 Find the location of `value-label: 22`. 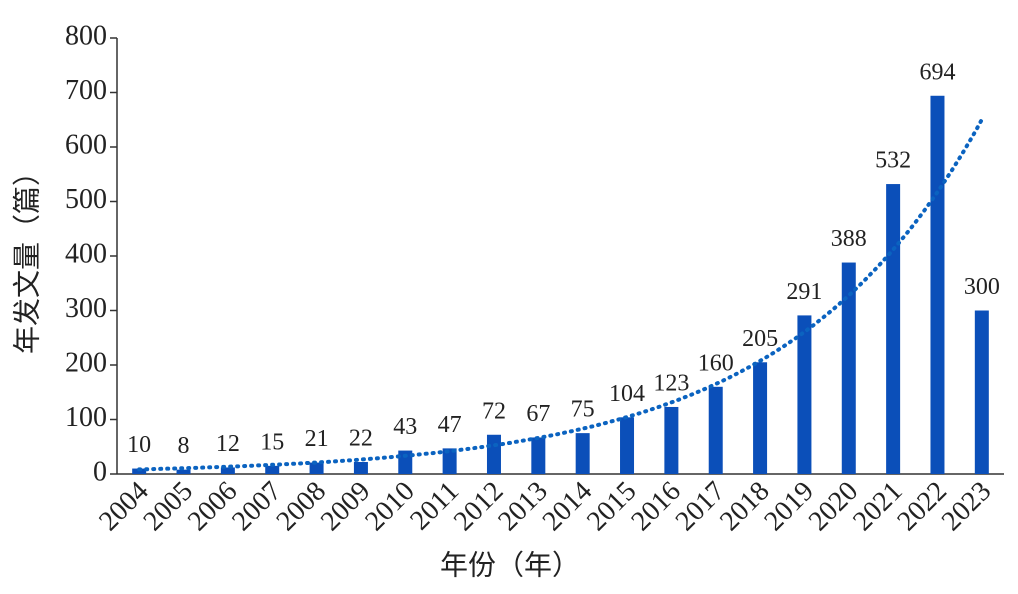

value-label: 22 is located at coordinates (361, 439).